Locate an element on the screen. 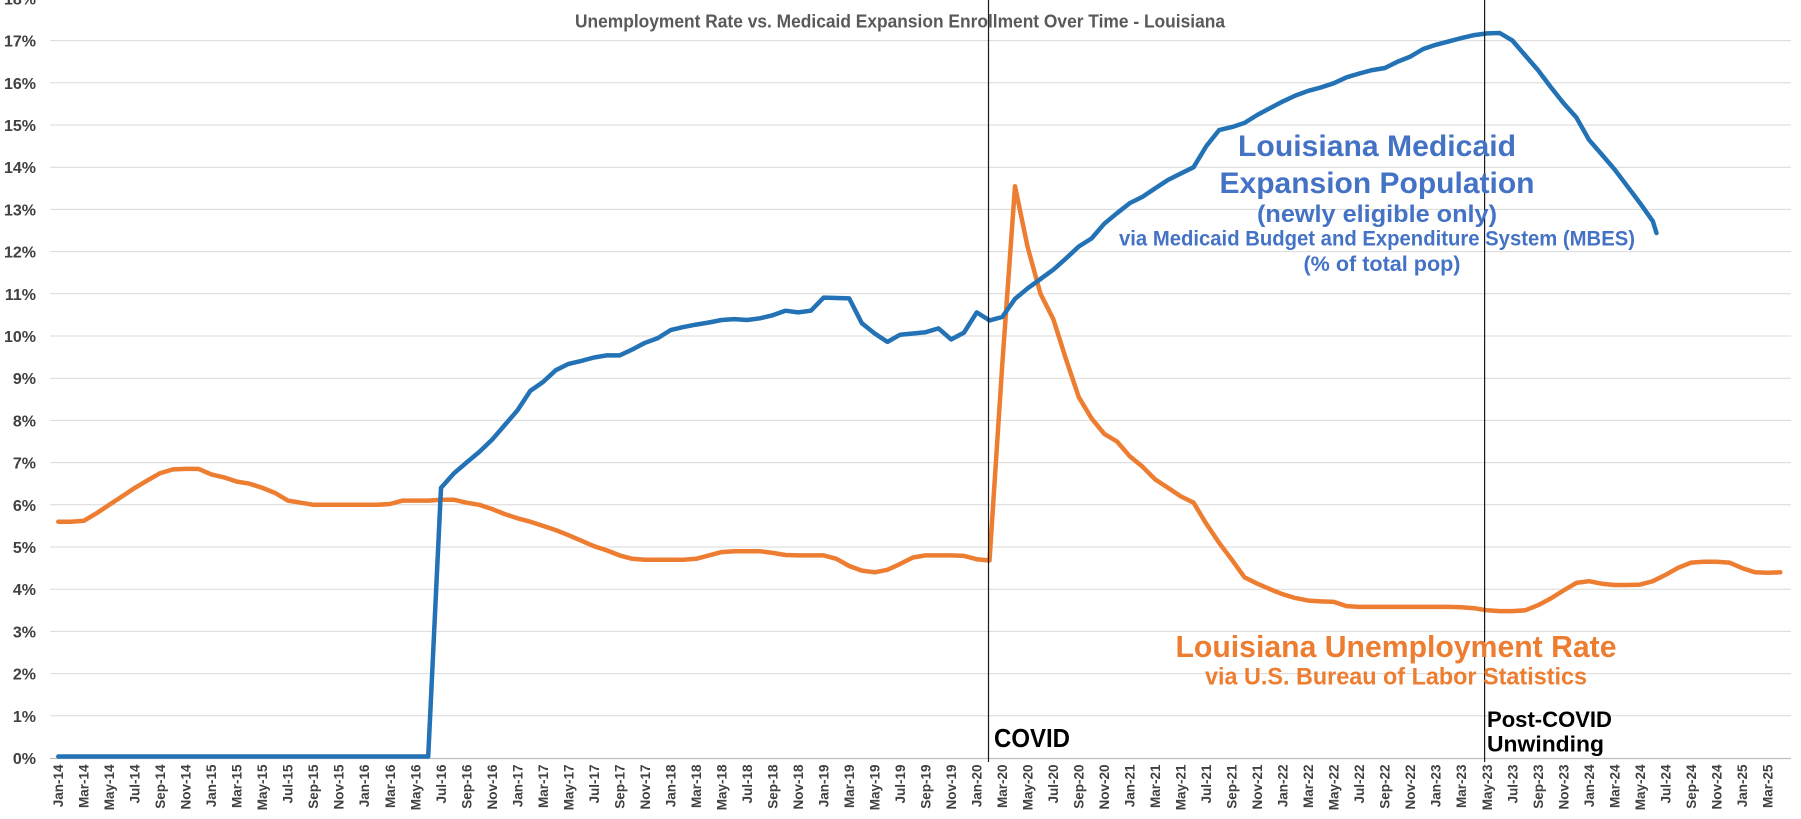 This screenshot has height=819, width=1801. svg-text: (newly eligible only) is located at coordinates (1377, 214).